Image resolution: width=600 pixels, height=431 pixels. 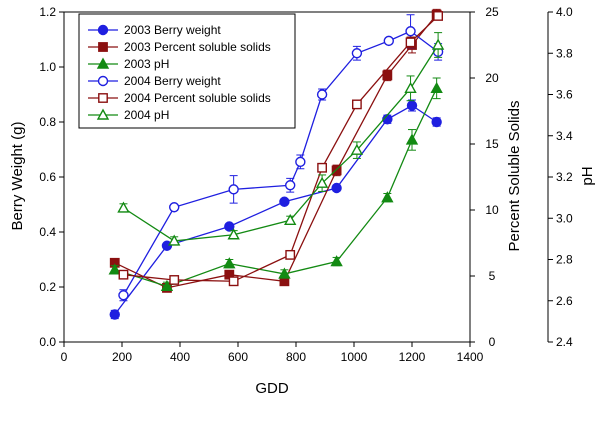 What do you see at coordinates (197, 47) in the screenshot?
I see `legend-label: 2003 Percent soluble solids` at bounding box center [197, 47].